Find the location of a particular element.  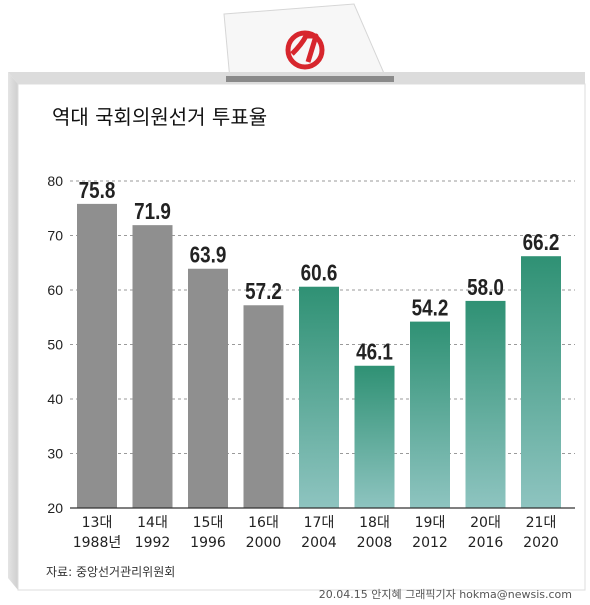

value-label: 57.2 is located at coordinates (263, 292).